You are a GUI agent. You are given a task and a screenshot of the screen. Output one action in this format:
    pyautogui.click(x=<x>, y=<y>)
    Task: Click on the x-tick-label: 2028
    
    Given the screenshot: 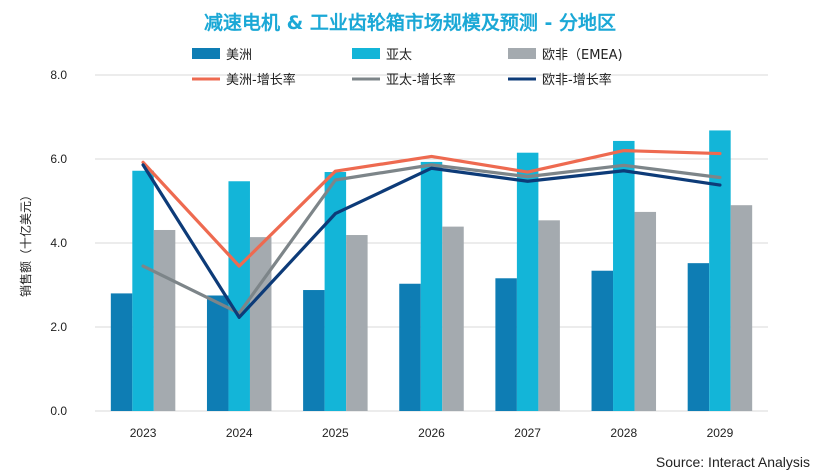 What is the action you would take?
    pyautogui.click(x=623, y=433)
    